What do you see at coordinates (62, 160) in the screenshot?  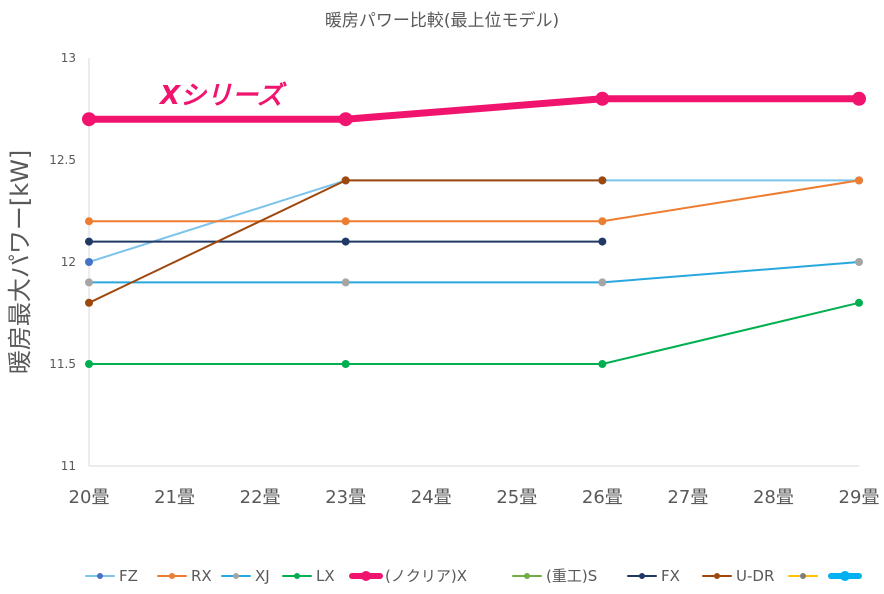 I see `y-tick-label: 12.5` at bounding box center [62, 160].